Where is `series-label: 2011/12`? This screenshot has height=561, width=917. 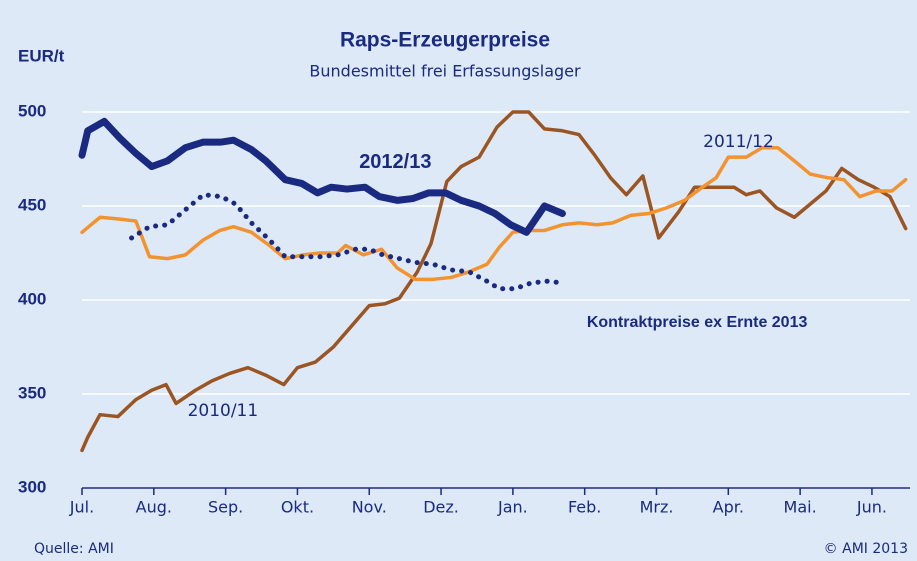 series-label: 2011/12 is located at coordinates (738, 142).